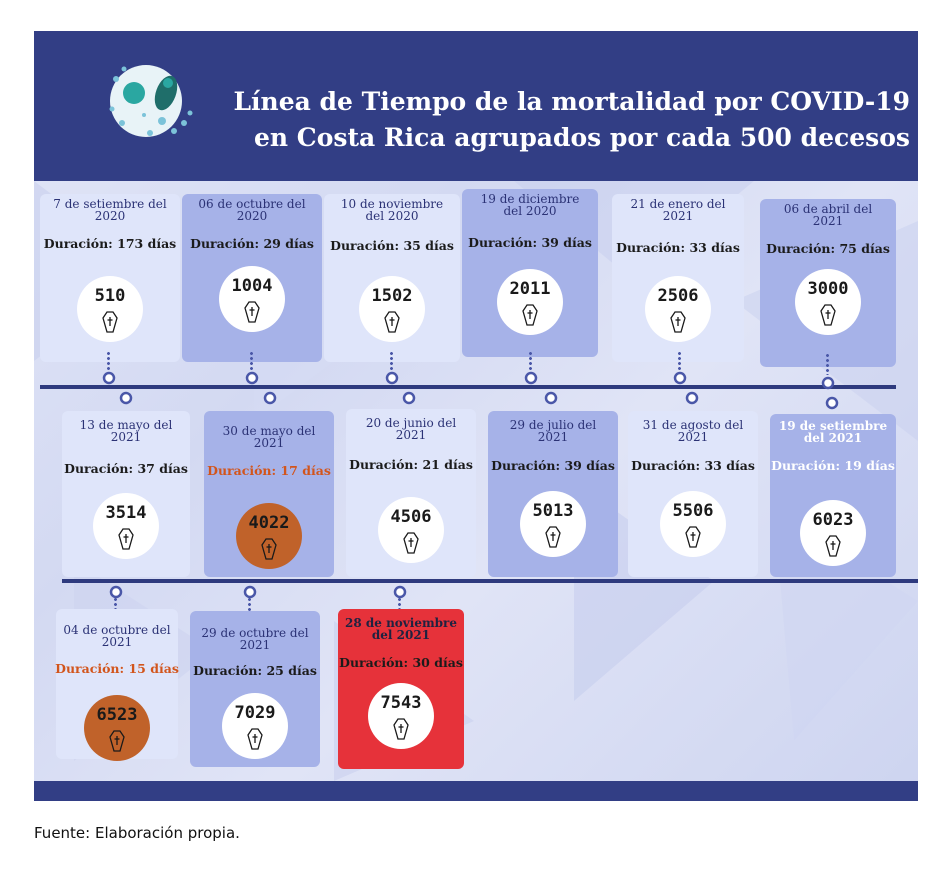  Describe the element at coordinates (530, 289) in the screenshot. I see `milestone-deaths: 2011` at that location.